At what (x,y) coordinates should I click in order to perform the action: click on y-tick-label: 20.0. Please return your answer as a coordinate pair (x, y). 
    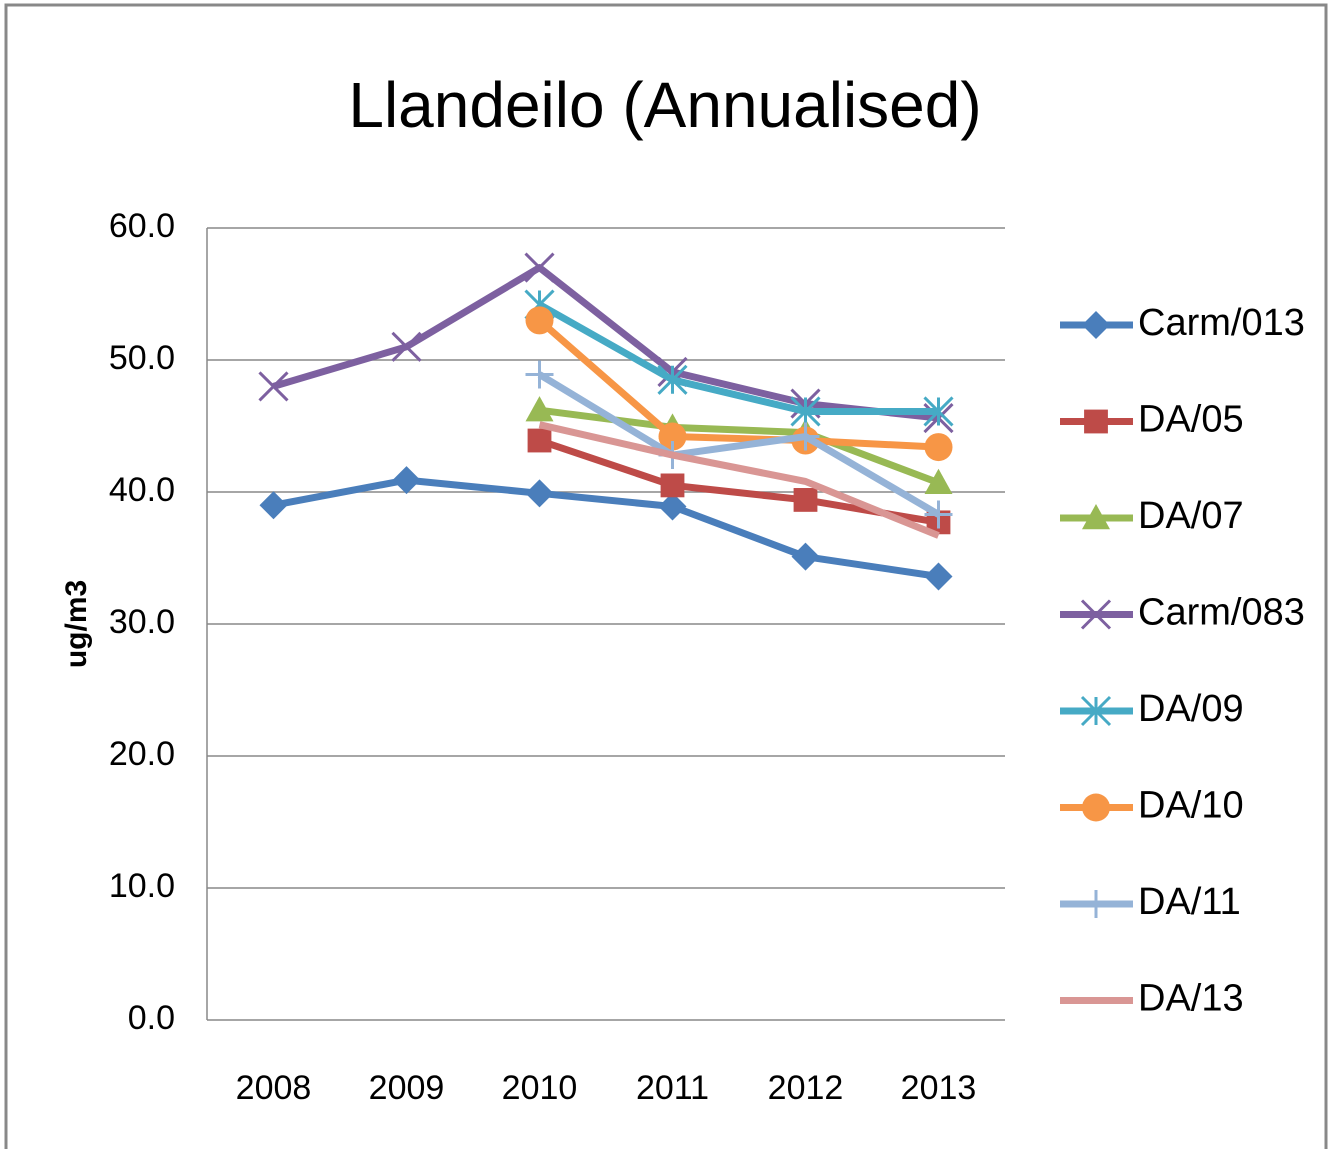
    Looking at the image, I should click on (142, 754).